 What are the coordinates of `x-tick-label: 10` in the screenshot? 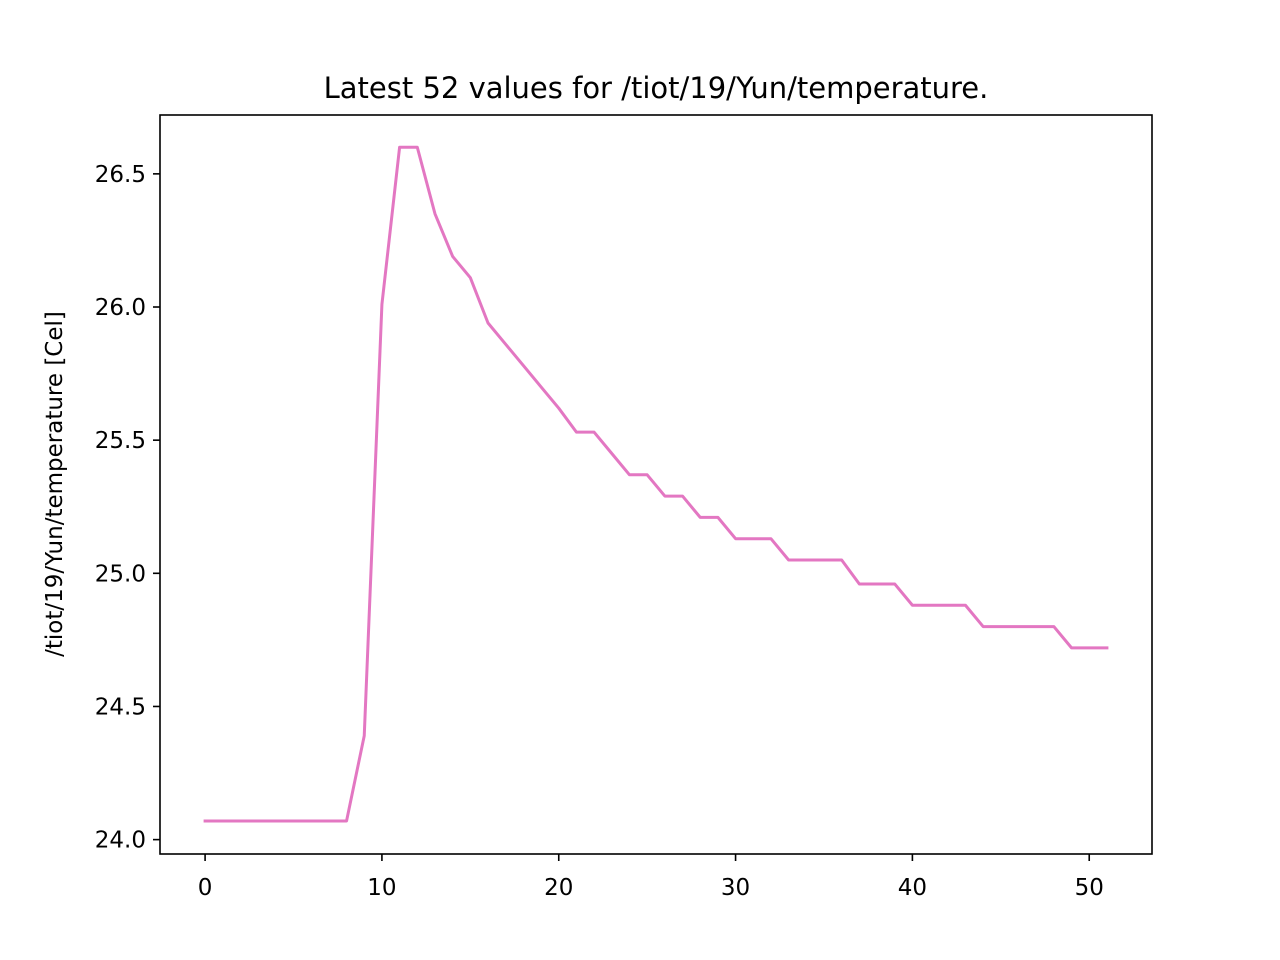 It's located at (381, 888).